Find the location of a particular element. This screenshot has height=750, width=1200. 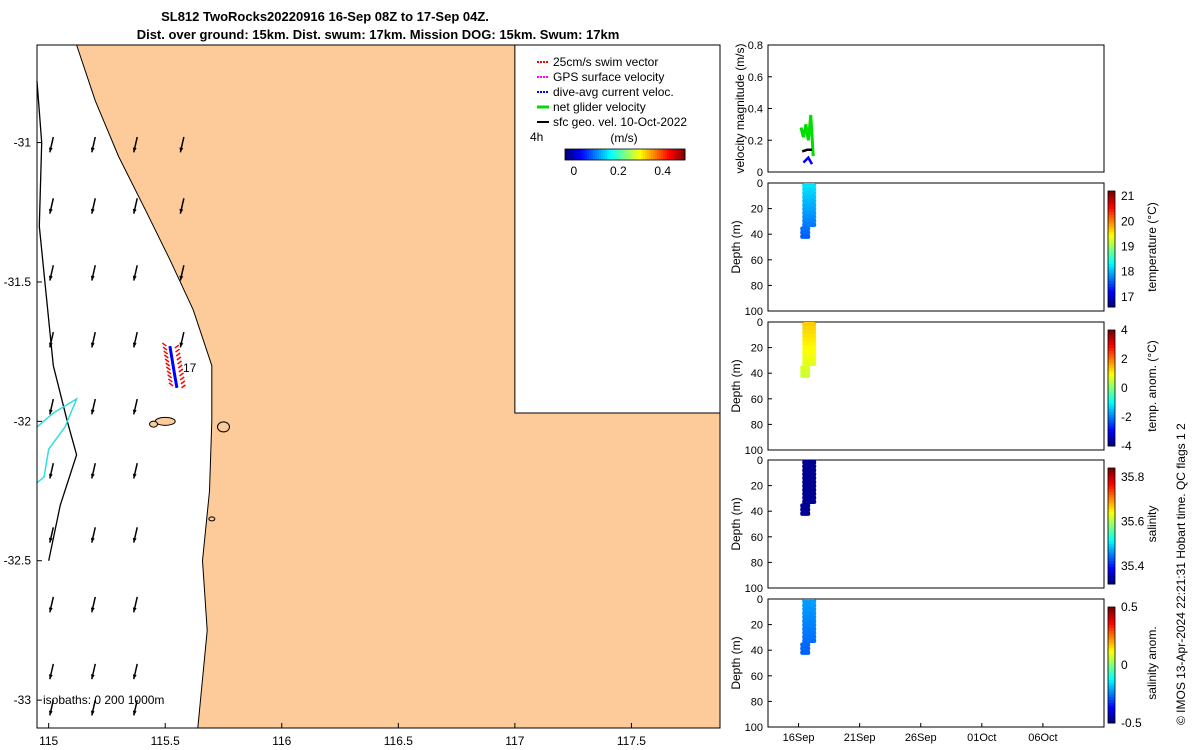

legend-label-net-glider: net glider velocity is located at coordinates (599, 107).